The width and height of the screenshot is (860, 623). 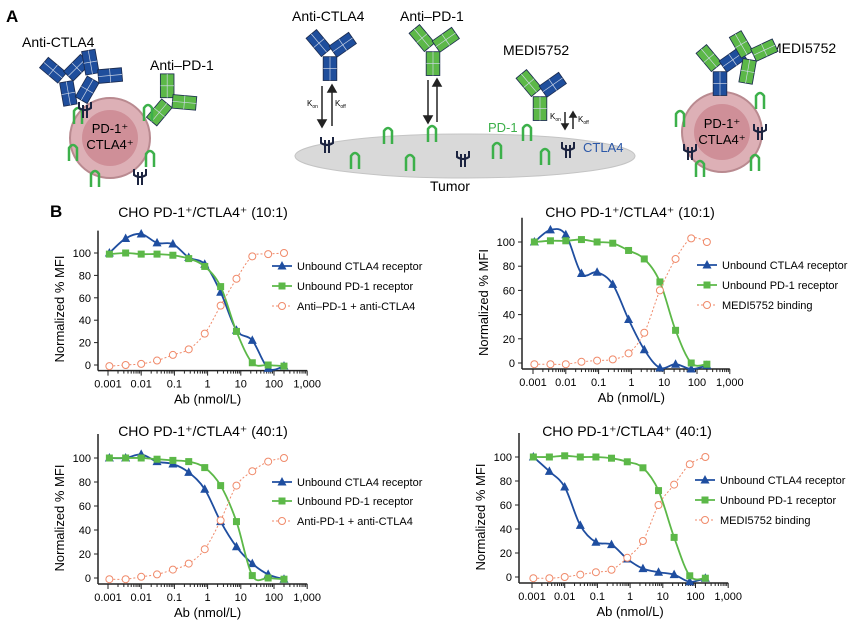 What do you see at coordinates (355, 522) in the screenshot?
I see `legend-label: Anti-PD-1 + anti-CTLA4` at bounding box center [355, 522].